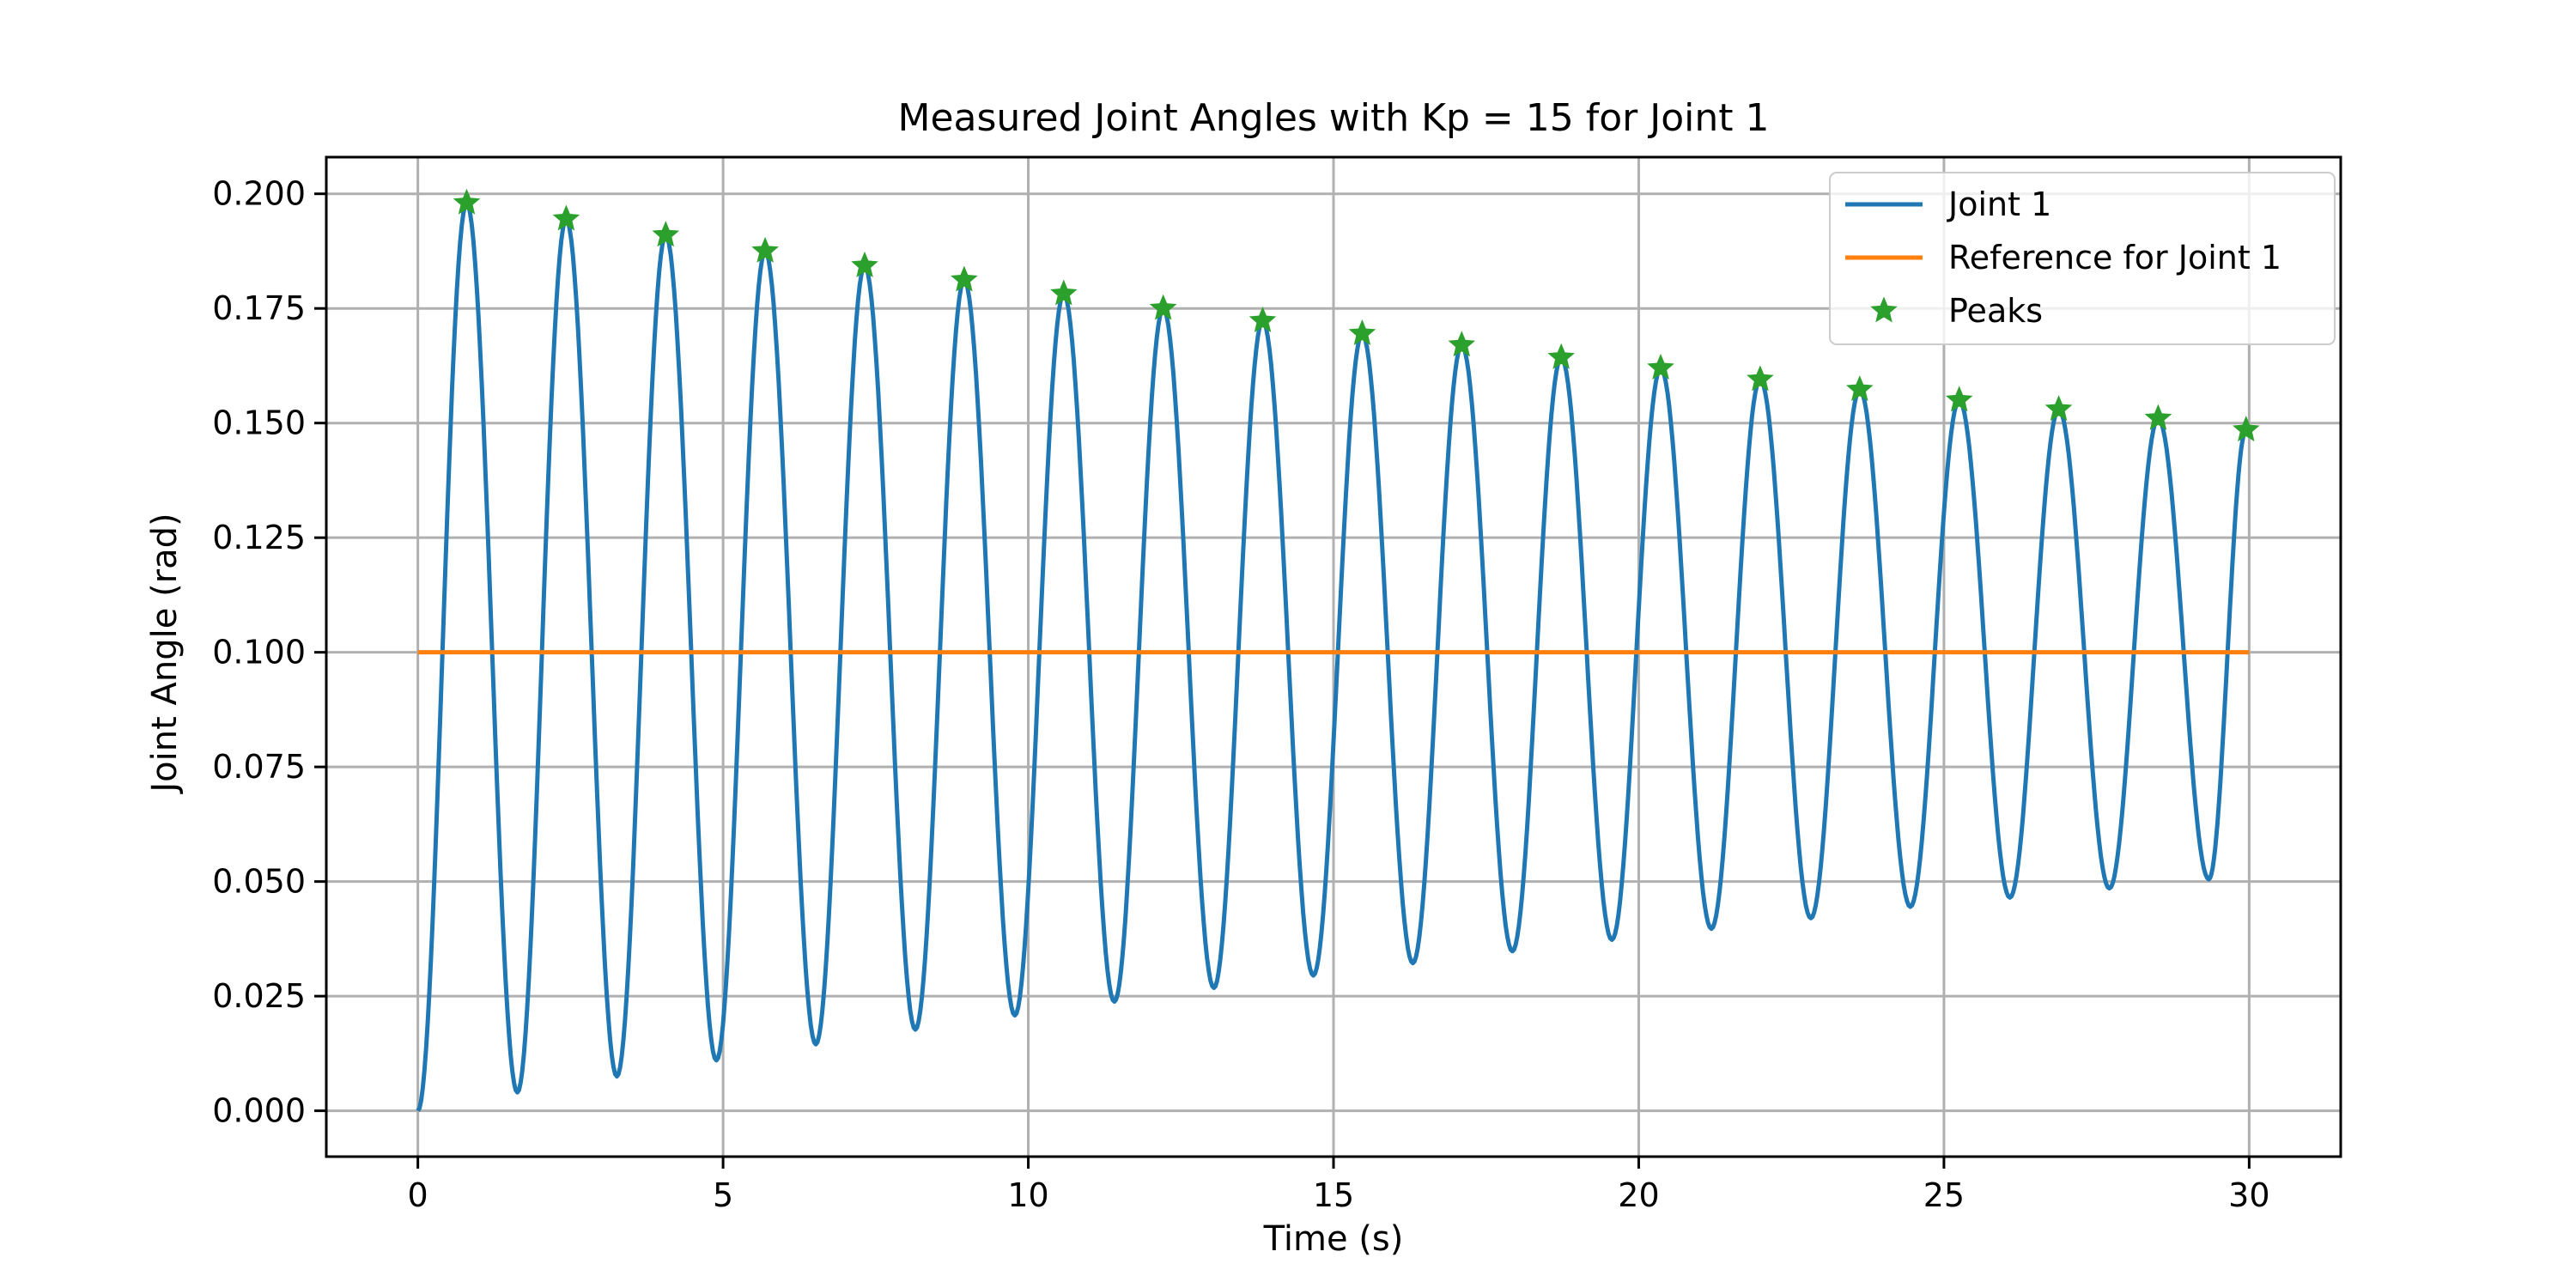 The width and height of the screenshot is (2576, 1288). I want to click on y-tick-label: 0.025, so click(259, 996).